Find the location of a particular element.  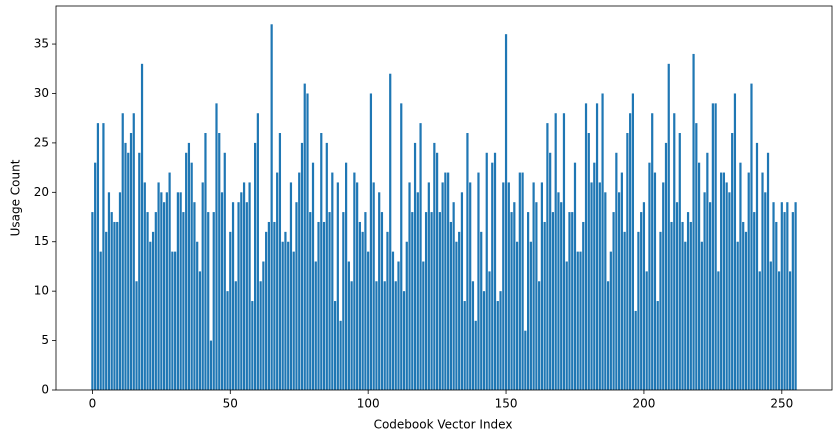

x-tick-label: 100 is located at coordinates (368, 404).